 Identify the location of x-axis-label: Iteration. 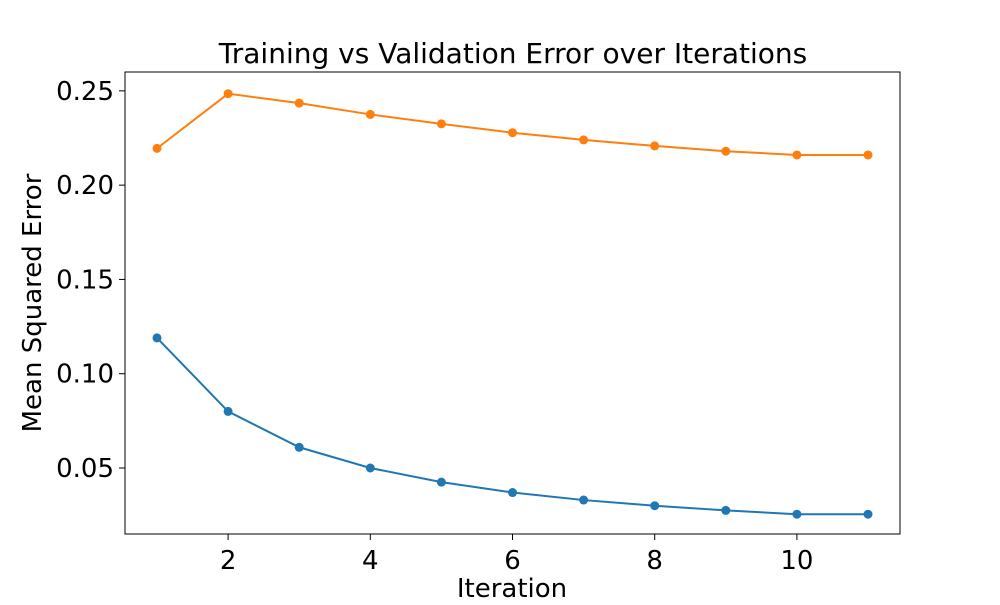
(512, 587).